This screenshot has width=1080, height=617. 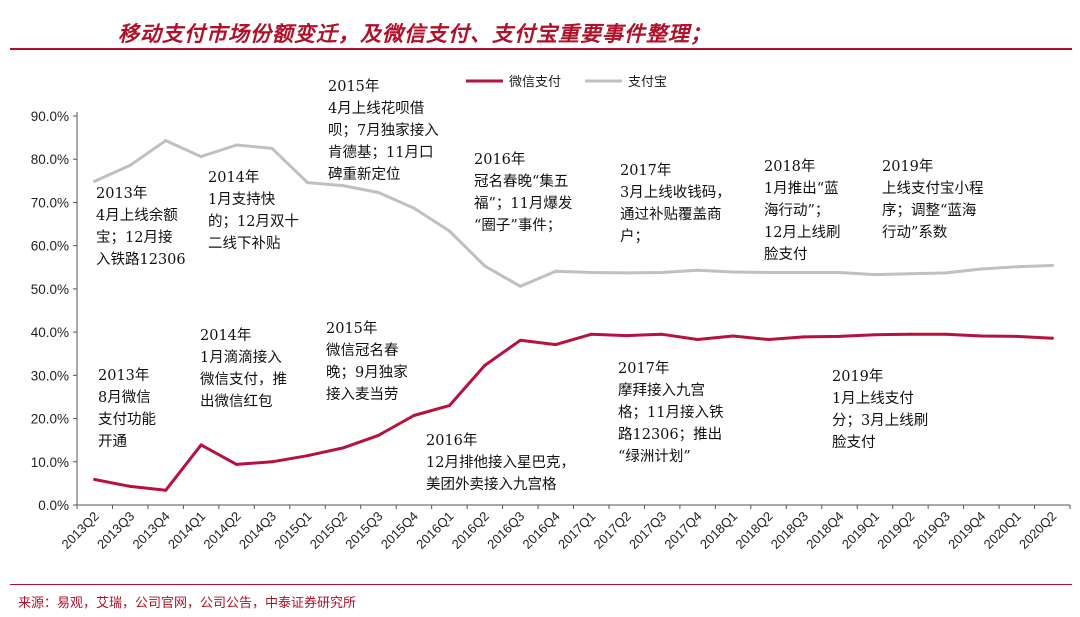 What do you see at coordinates (824, 530) in the screenshot?
I see `x-tick-label: 2018Q4` at bounding box center [824, 530].